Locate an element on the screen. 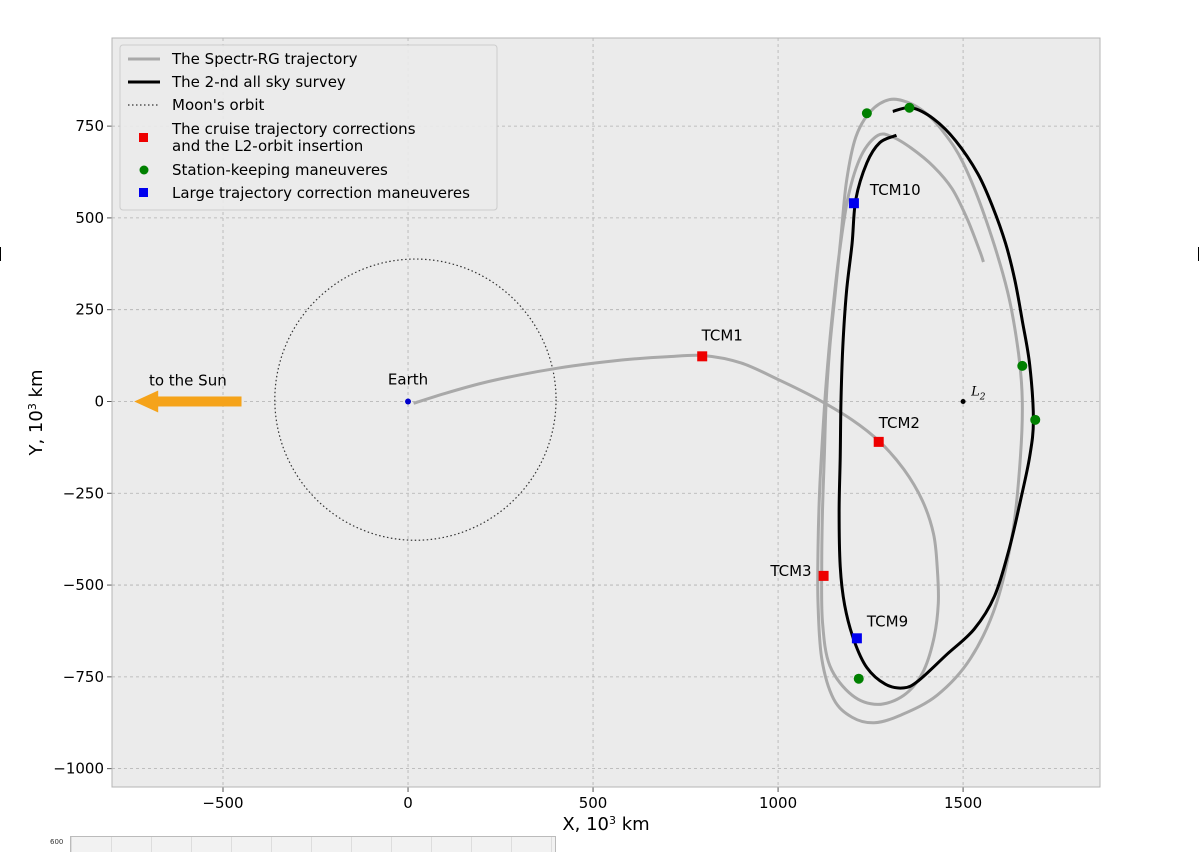 This screenshot has height=852, width=1200. earth-label: Earth is located at coordinates (408, 379).